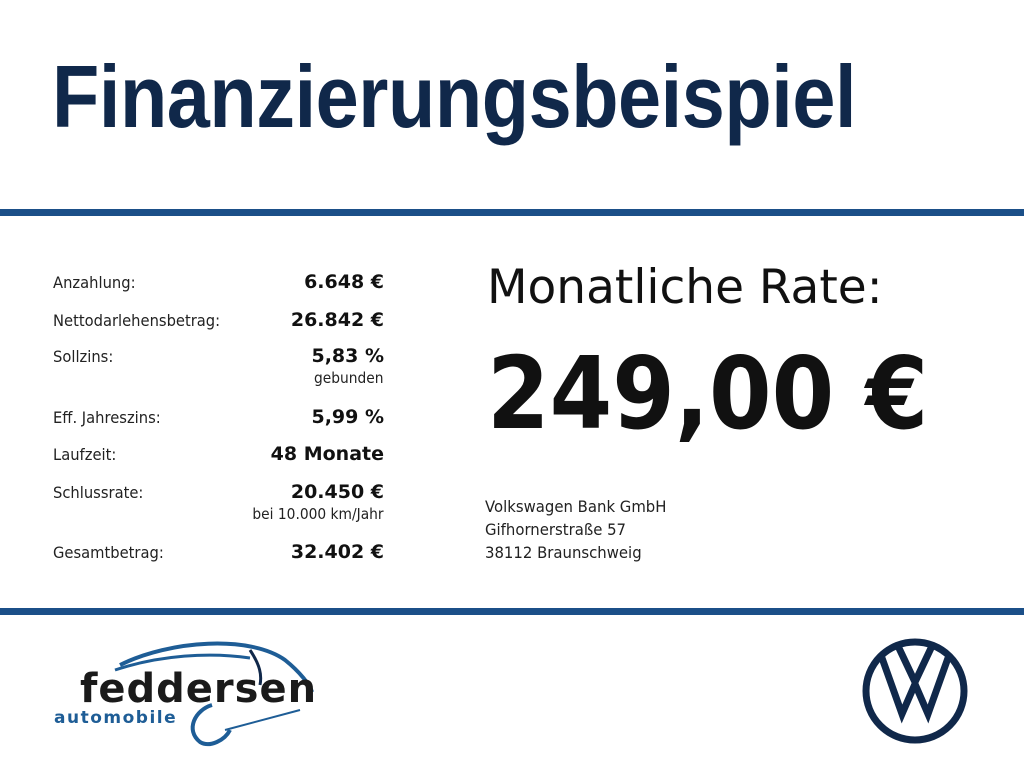  Describe the element at coordinates (94, 282) in the screenshot. I see `detail-label: Anzahlung:` at that location.